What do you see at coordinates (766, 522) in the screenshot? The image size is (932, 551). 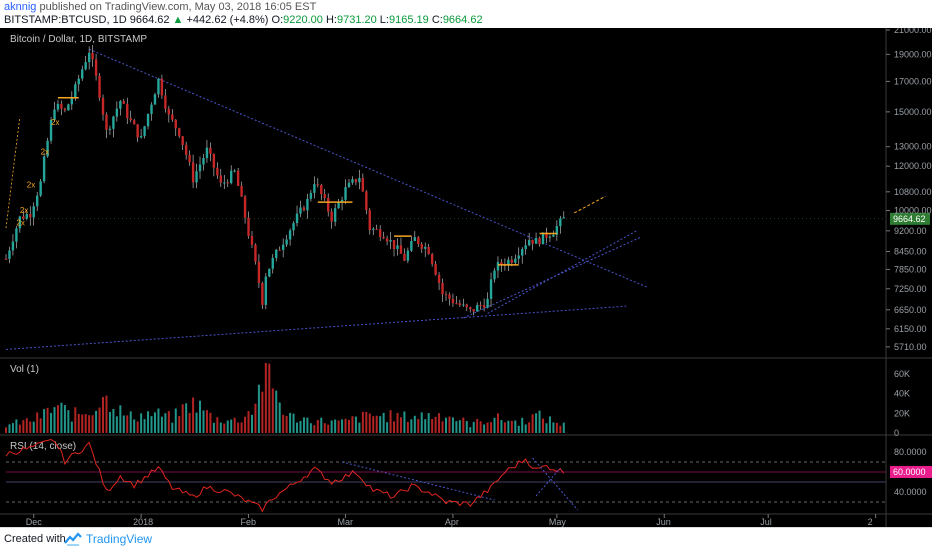 I see `x-tick-label: Jul` at bounding box center [766, 522].